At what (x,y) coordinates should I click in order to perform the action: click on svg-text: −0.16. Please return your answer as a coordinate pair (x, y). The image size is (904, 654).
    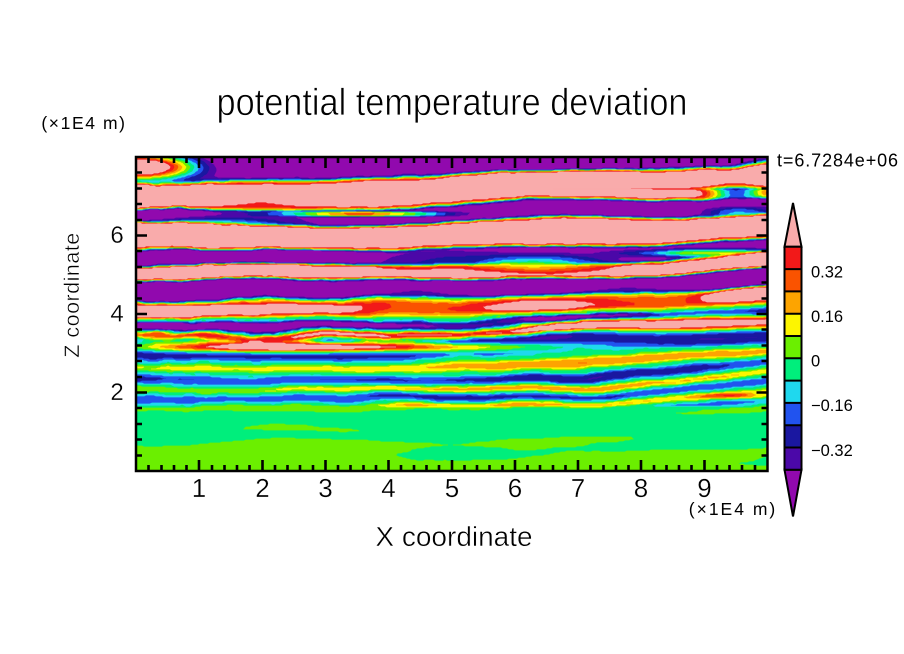
    Looking at the image, I should click on (832, 406).